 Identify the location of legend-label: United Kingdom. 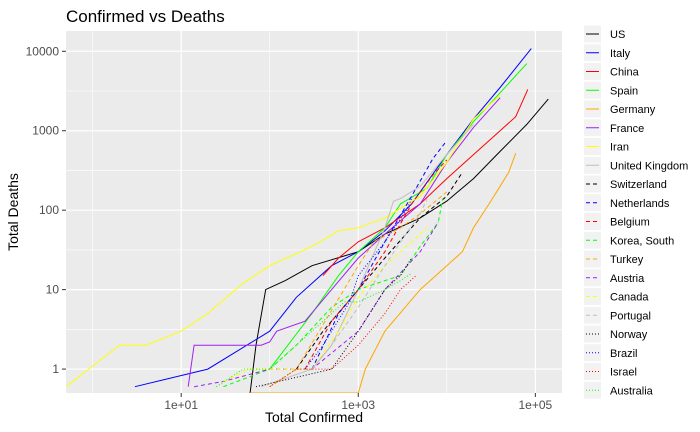
(649, 166).